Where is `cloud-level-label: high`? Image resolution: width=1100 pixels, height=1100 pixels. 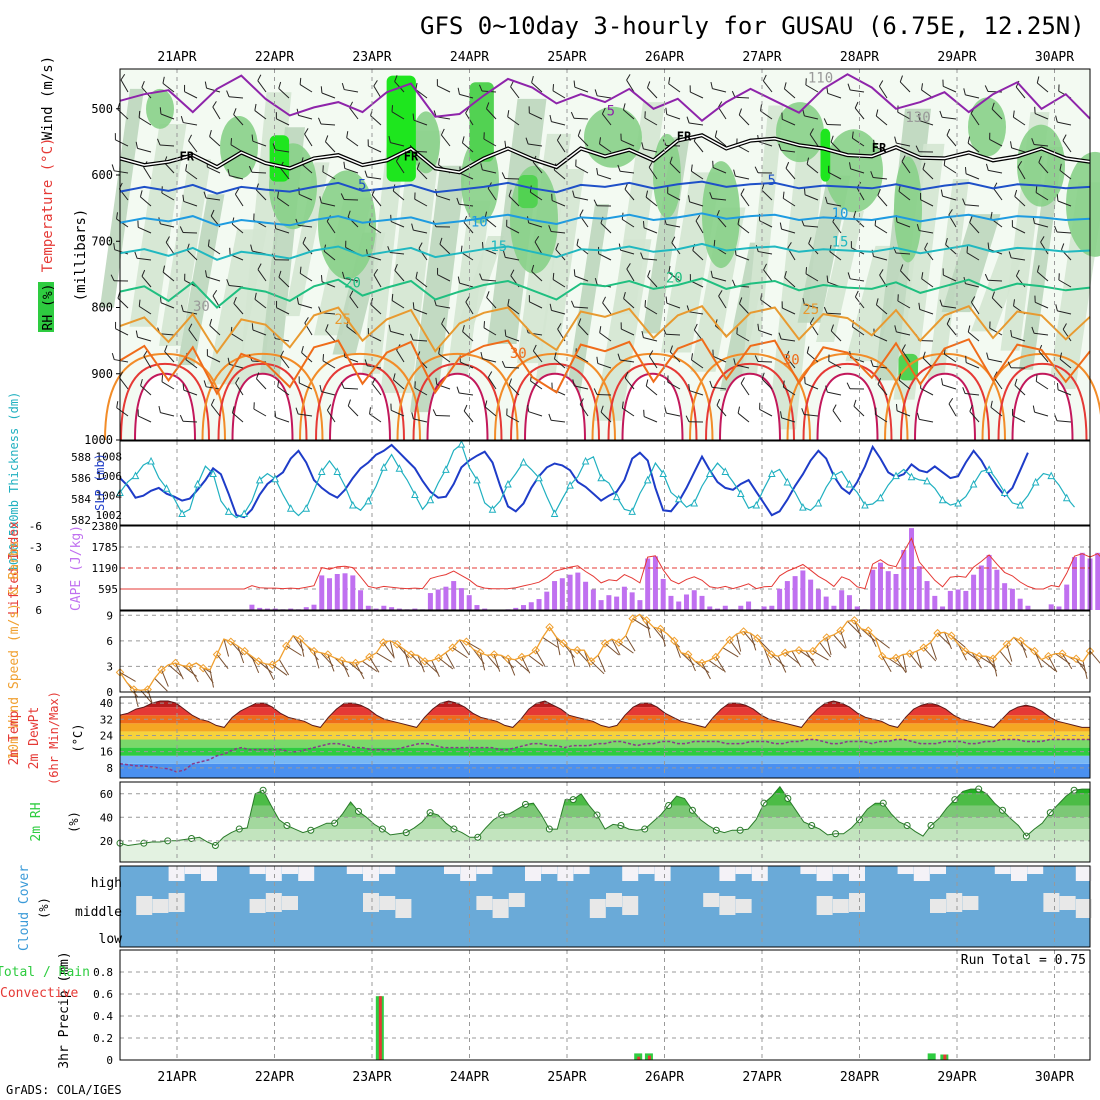 cloud-level-label: high is located at coordinates (106, 883).